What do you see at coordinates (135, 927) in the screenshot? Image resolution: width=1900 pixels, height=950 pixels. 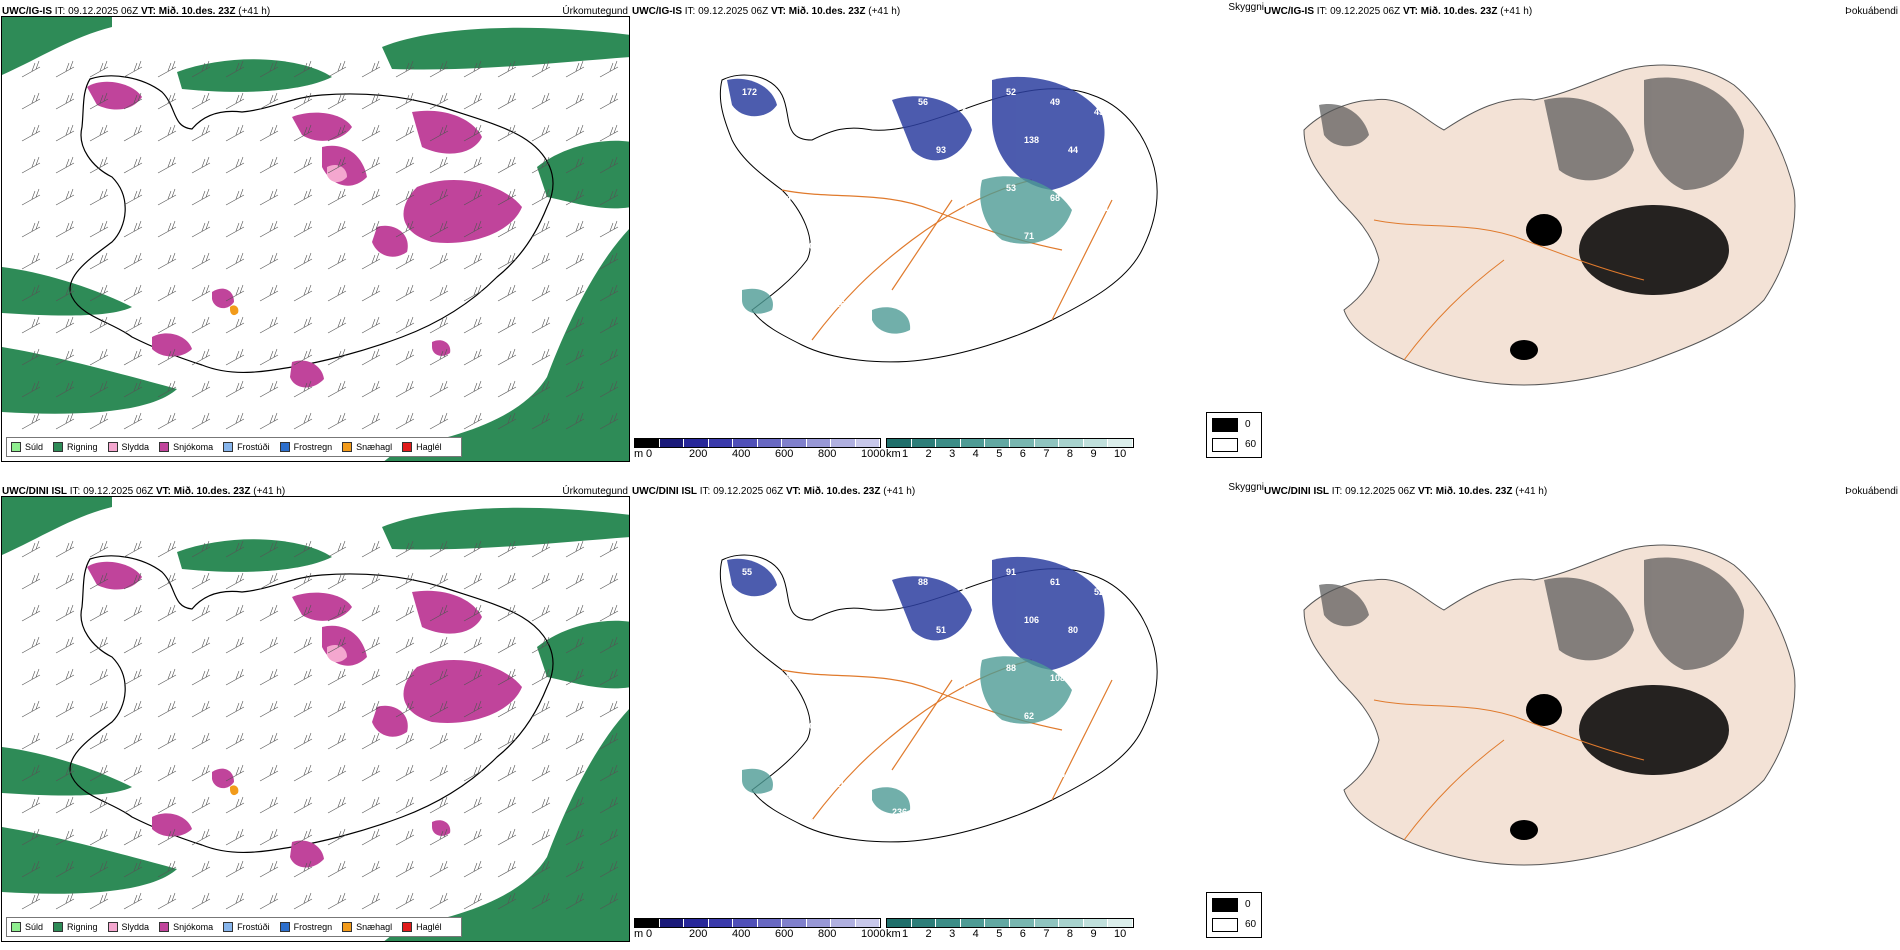 I see `legend-label: Slydda` at bounding box center [135, 927].